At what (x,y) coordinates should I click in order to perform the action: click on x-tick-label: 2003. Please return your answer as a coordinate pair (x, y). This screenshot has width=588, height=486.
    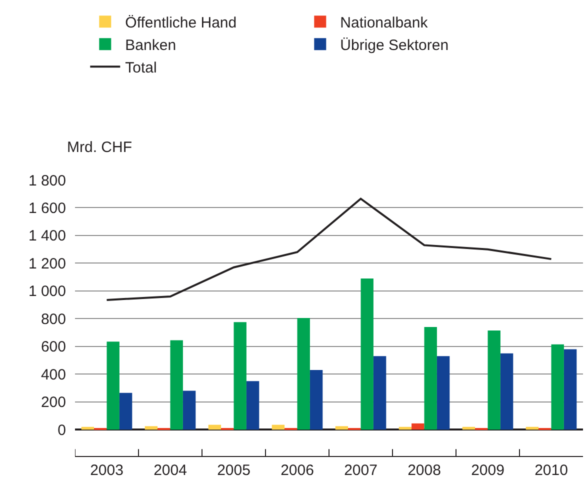
    Looking at the image, I should click on (107, 470).